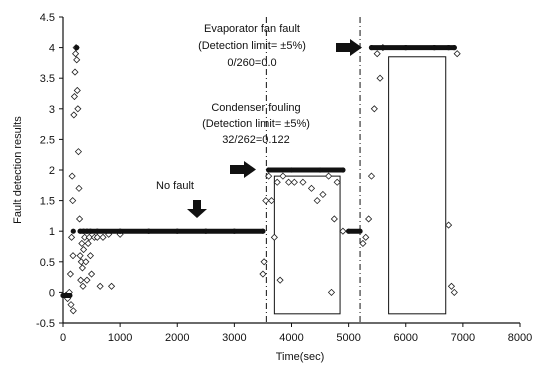 Image resolution: width=543 pixels, height=368 pixels. What do you see at coordinates (307, 245) in the screenshot?
I see `condenser-fouling-detection-box` at bounding box center [307, 245].